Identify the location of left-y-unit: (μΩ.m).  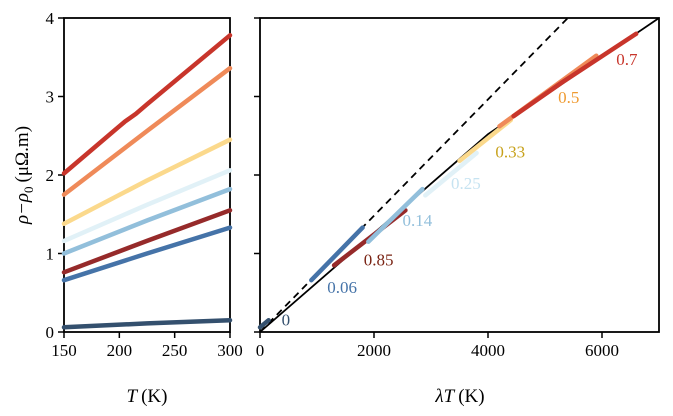
(22, 154).